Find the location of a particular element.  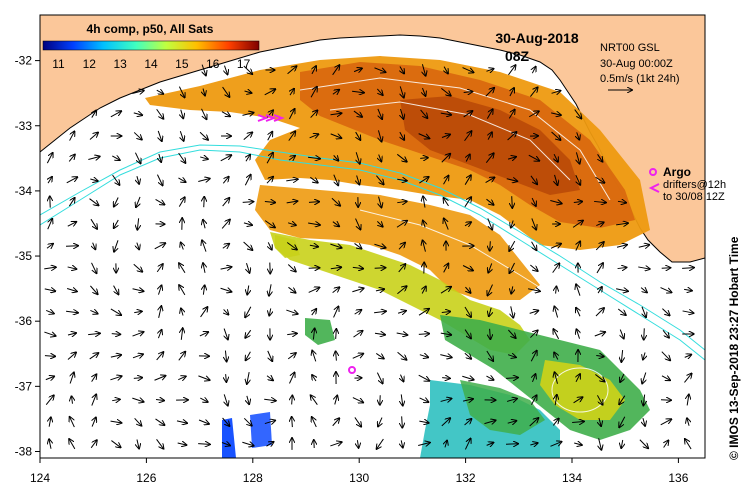

x-axis: 124 126 128 130 132 134 136 is located at coordinates (359, 471).